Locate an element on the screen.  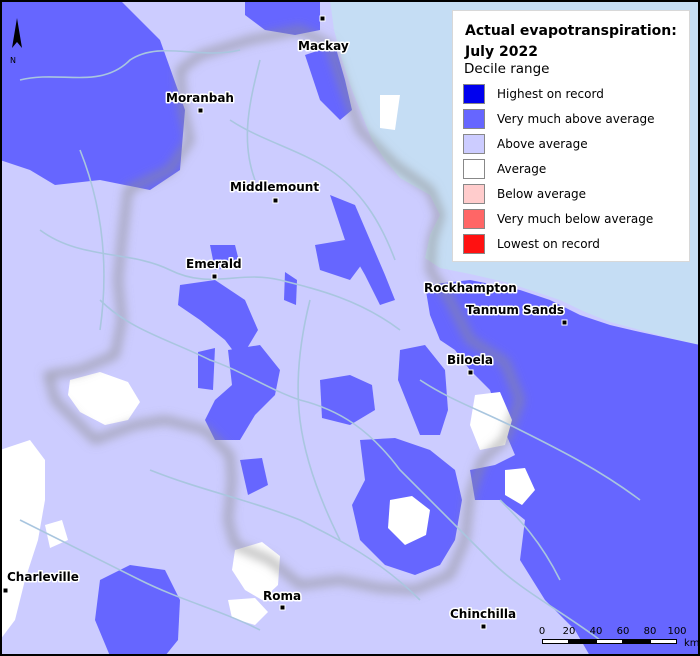
town-label: Rockhampton is located at coordinates (470, 288).